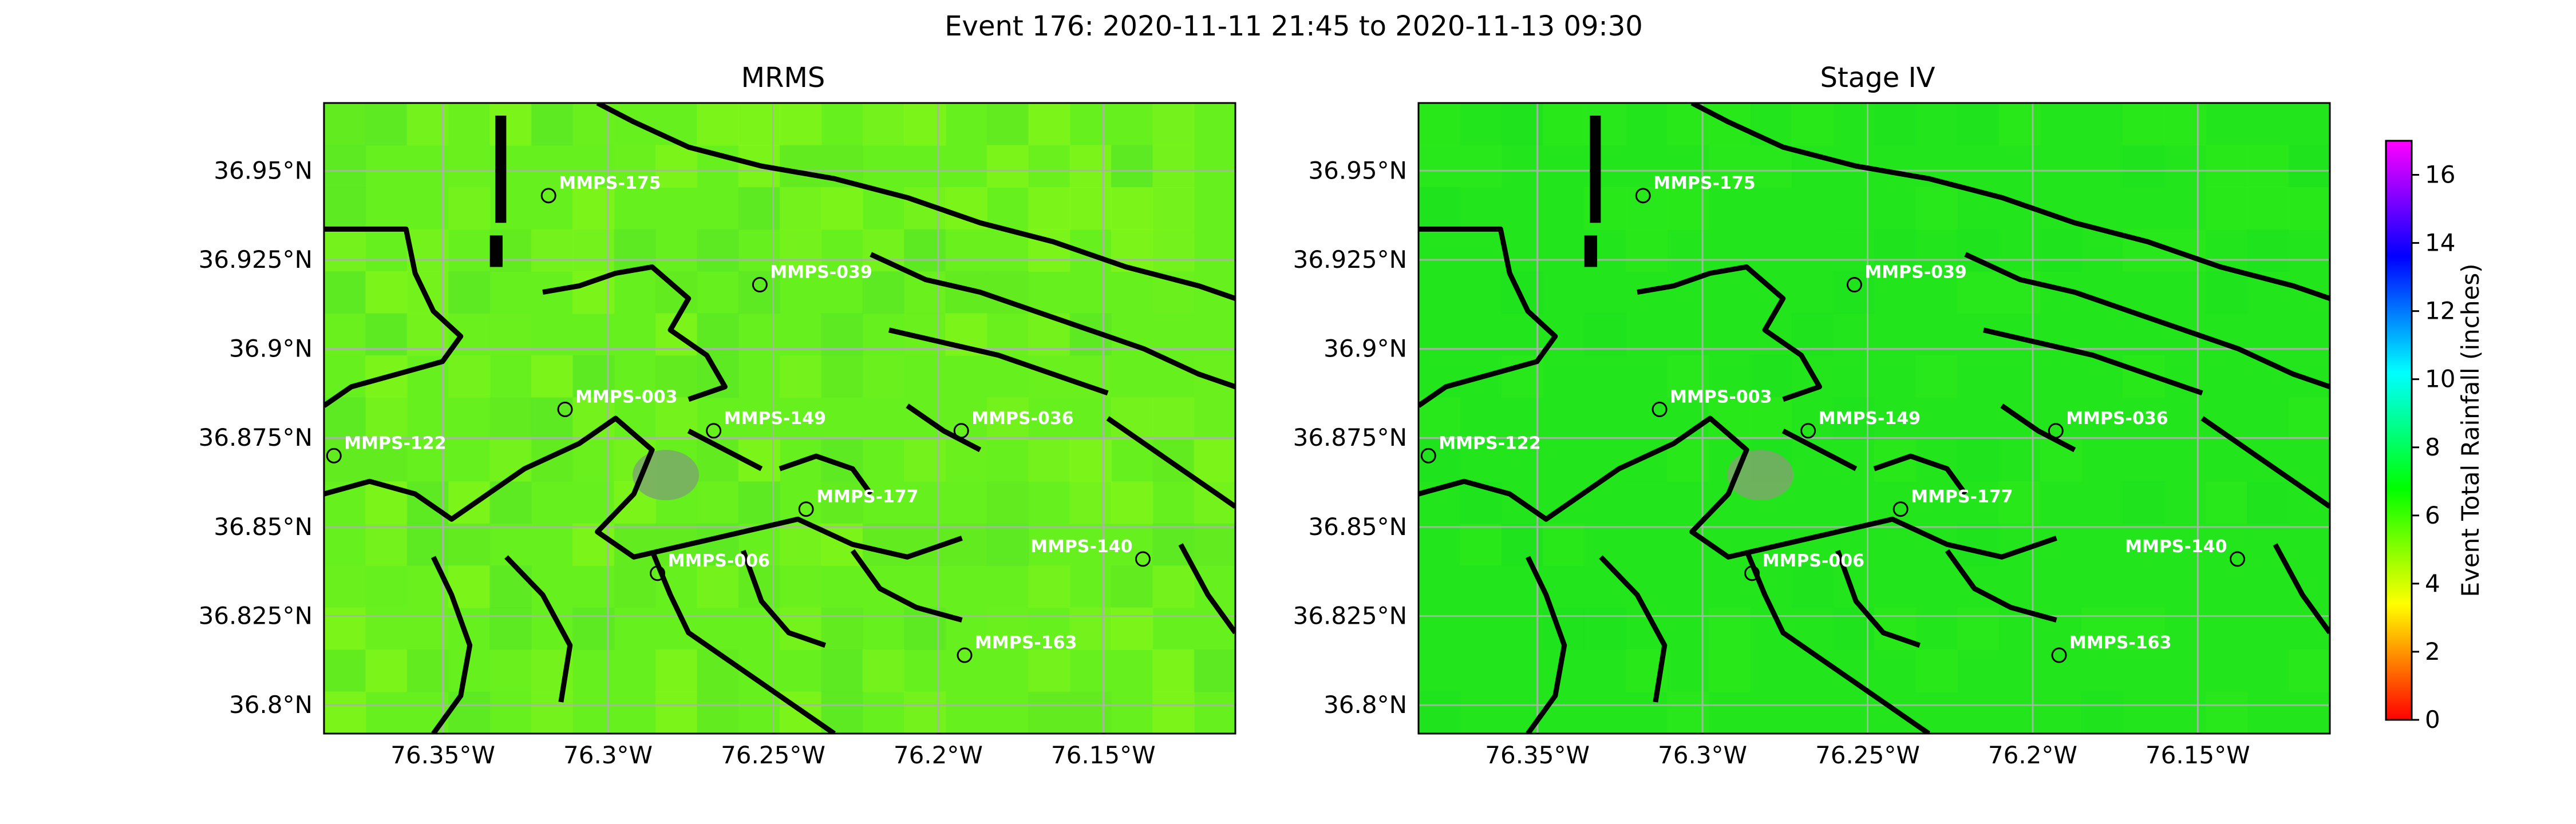 This screenshot has height=824, width=2576. What do you see at coordinates (2440, 243) in the screenshot?
I see `colorbar-tick-label: 14` at bounding box center [2440, 243].